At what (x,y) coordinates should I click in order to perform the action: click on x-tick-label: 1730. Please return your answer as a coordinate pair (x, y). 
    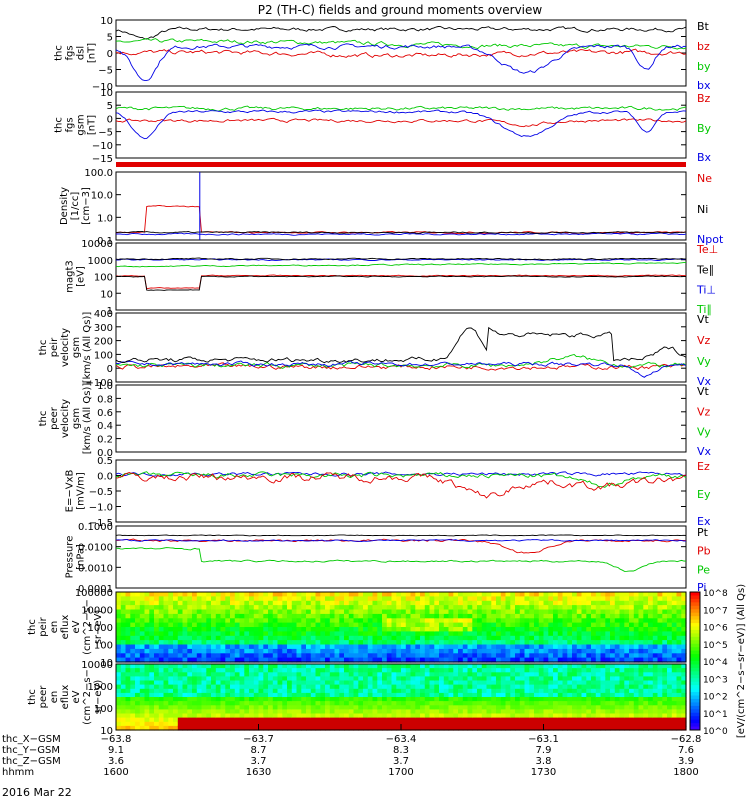
    Looking at the image, I should click on (543, 772).